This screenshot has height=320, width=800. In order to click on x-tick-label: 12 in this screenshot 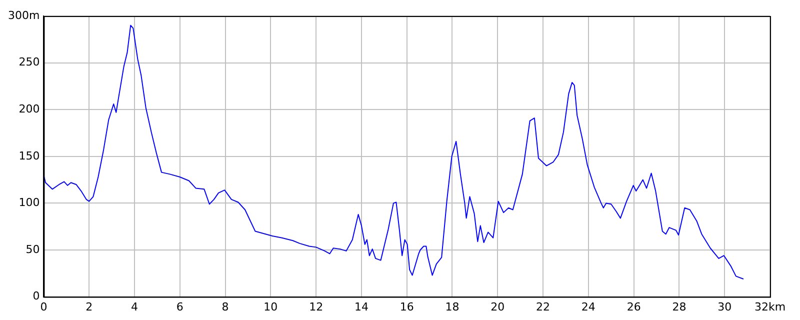, I will do `click(316, 307)`.